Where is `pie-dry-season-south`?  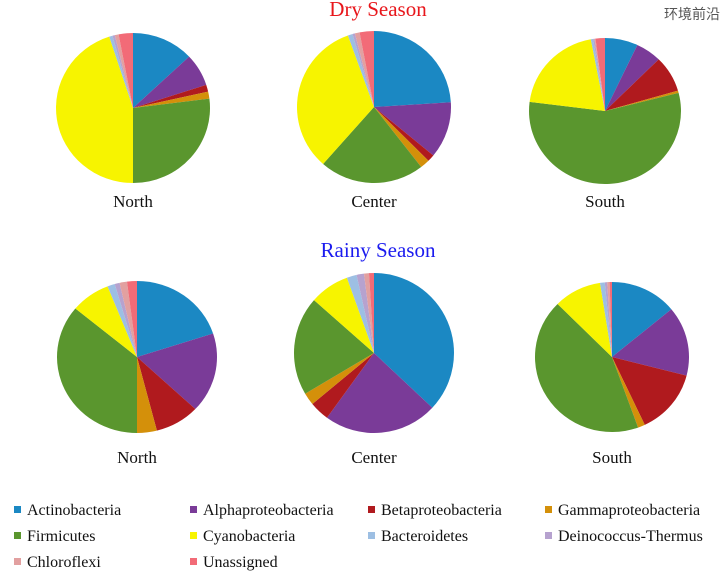 pie-dry-season-south is located at coordinates (605, 111).